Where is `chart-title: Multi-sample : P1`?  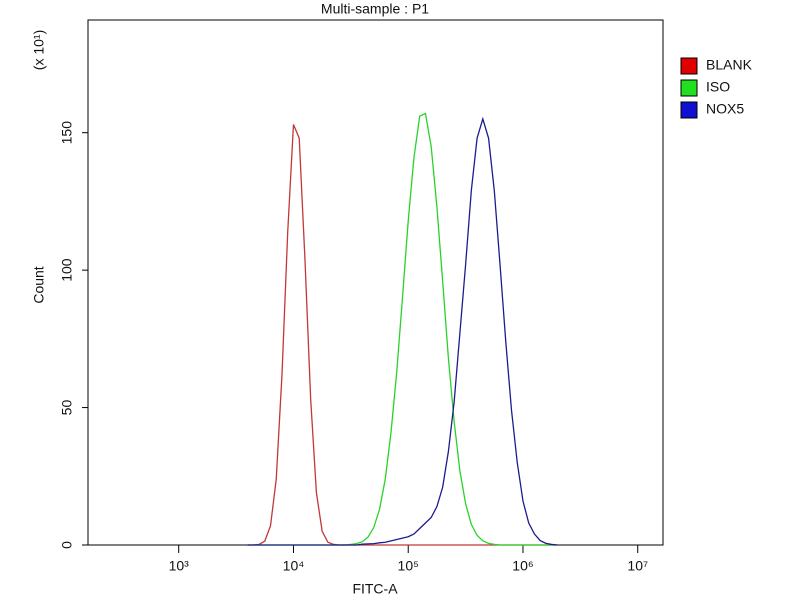
chart-title: Multi-sample : P1 is located at coordinates (375, 9).